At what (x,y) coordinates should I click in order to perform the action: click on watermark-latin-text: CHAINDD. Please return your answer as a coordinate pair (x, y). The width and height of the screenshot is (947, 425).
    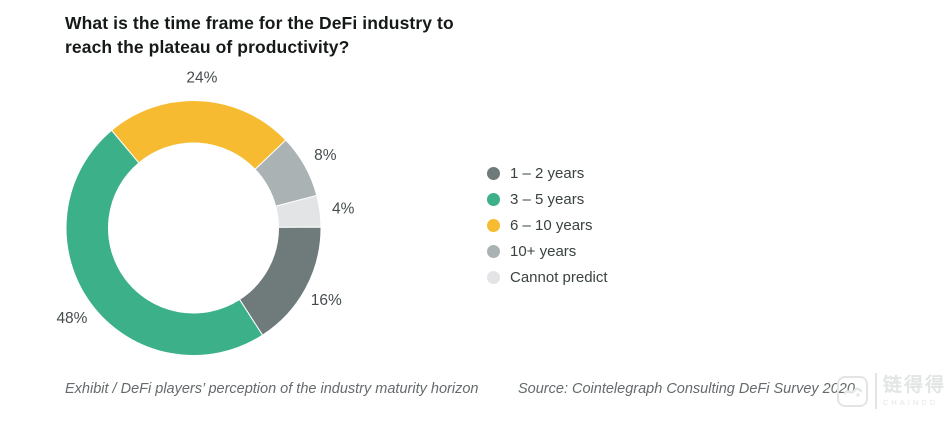
    Looking at the image, I should click on (910, 402).